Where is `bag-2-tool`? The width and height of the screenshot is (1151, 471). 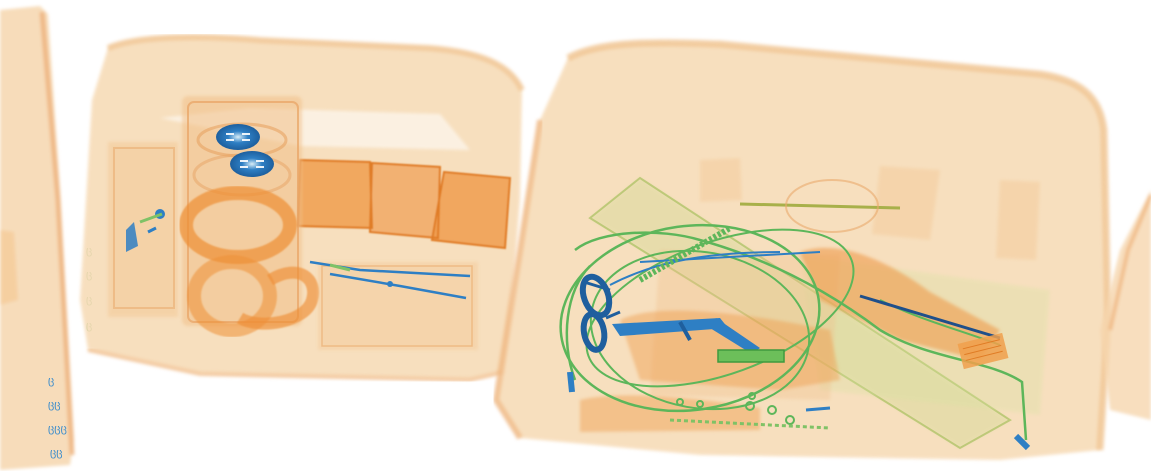
bag-2-tool is located at coordinates (686, 336).